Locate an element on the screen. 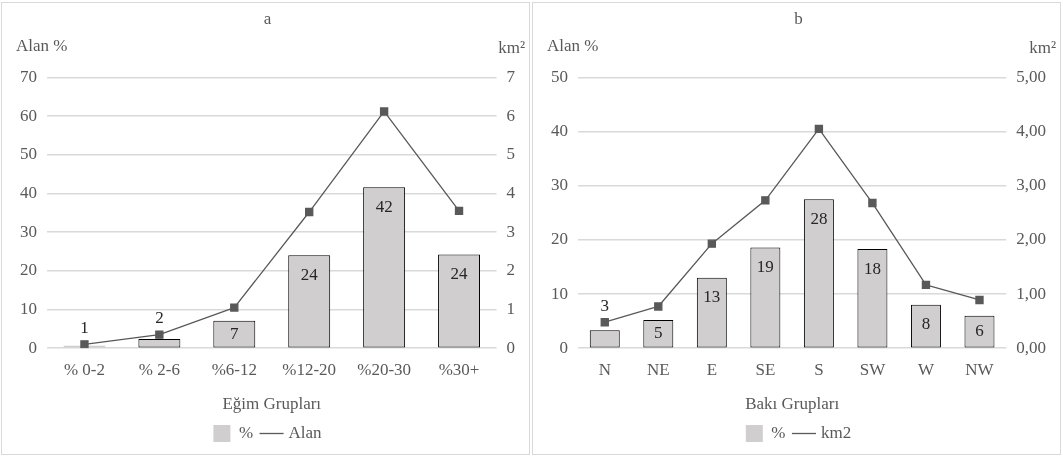  data-label: 2 is located at coordinates (159, 318).